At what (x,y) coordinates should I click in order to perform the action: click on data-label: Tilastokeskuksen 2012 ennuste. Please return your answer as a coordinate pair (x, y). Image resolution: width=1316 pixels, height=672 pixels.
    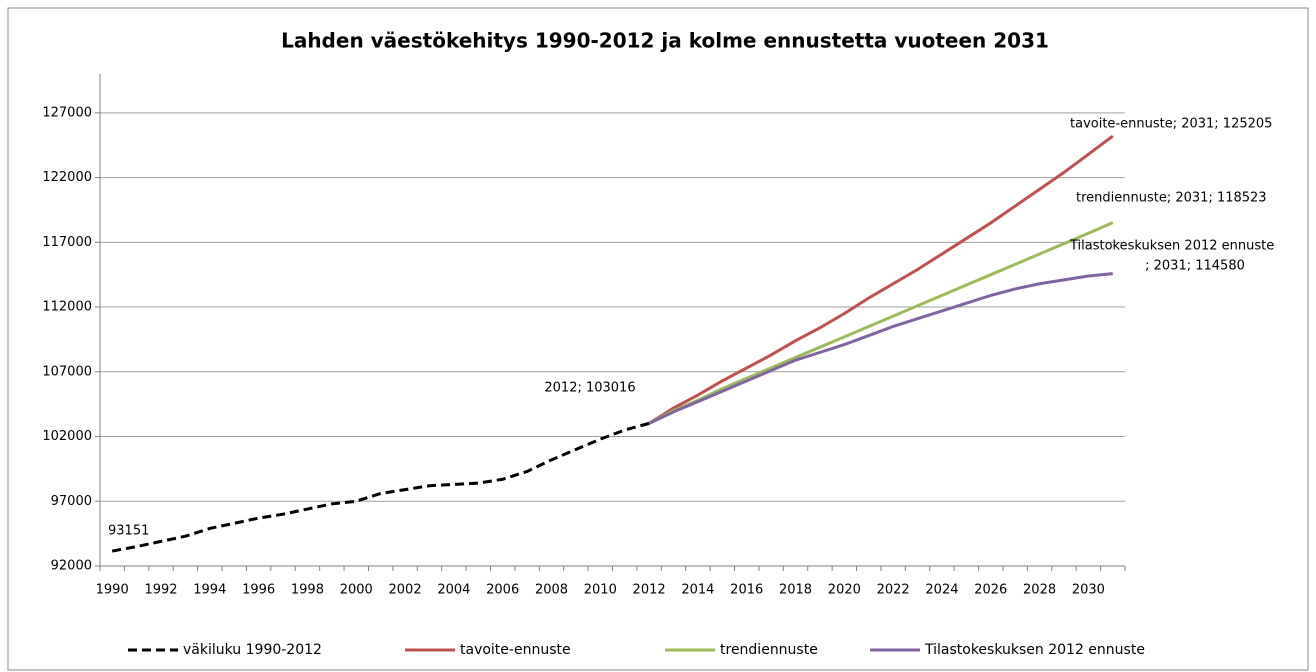
    Looking at the image, I should click on (1171, 246).